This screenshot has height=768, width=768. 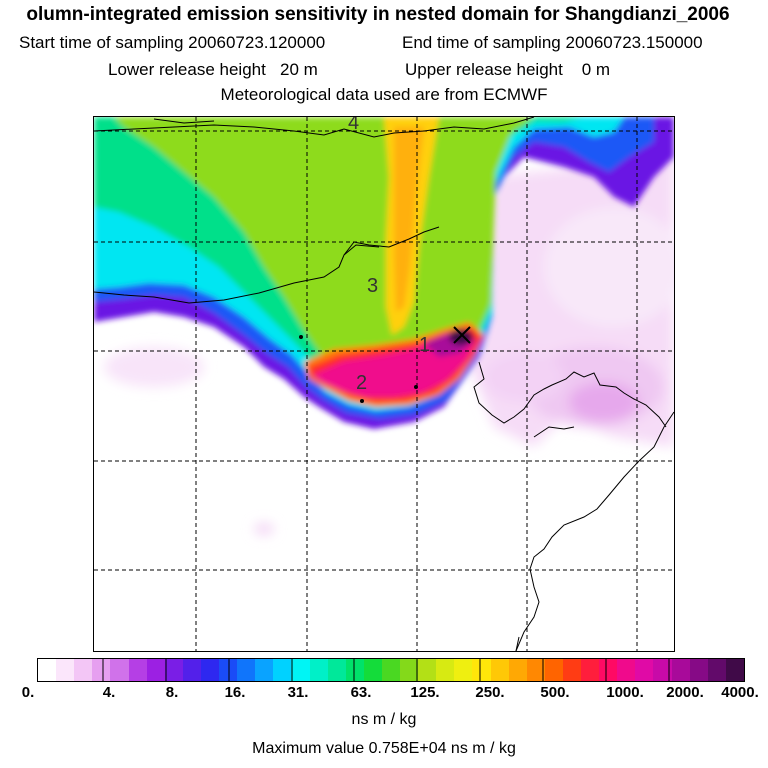 I want to click on colorbar-swatches, so click(x=391, y=670).